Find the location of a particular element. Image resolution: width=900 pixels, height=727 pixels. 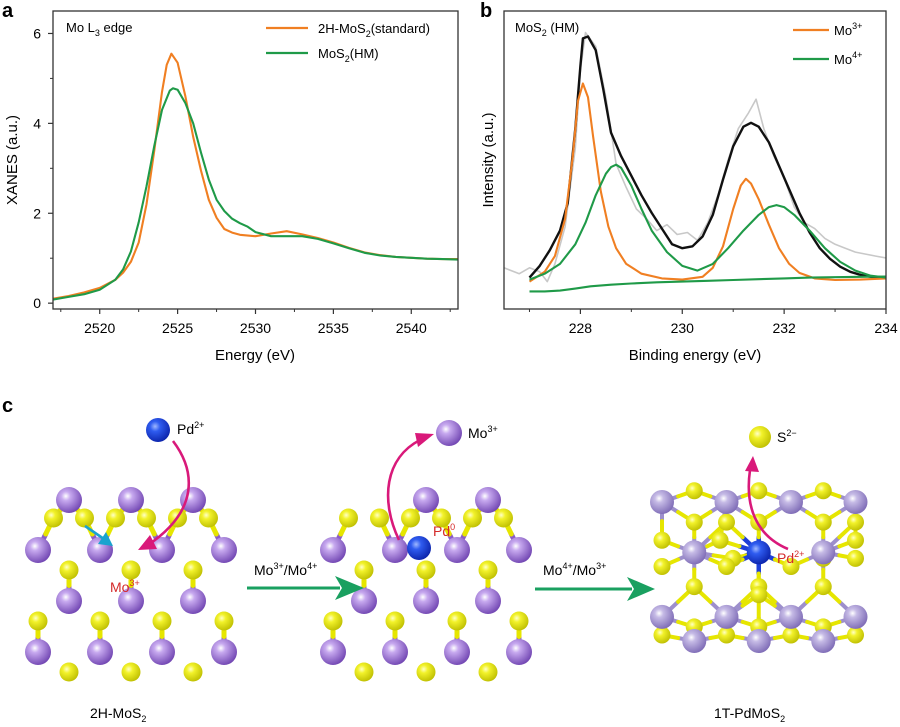

pd-approach-arrowhead is located at coordinates (147, 542).